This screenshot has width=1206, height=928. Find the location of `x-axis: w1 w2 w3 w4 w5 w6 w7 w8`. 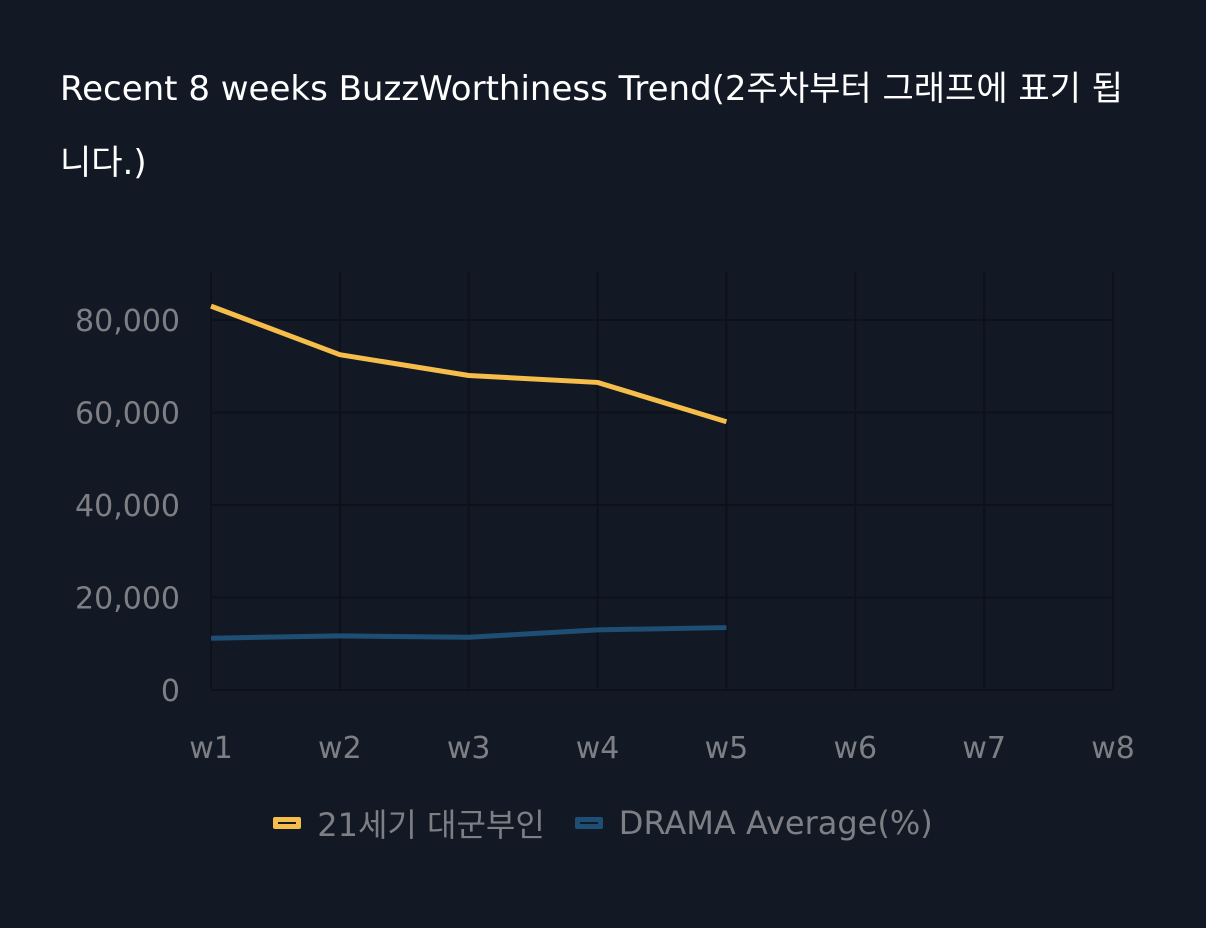

x-axis: w1 w2 w3 w4 w5 w6 w7 w8 is located at coordinates (662, 748).